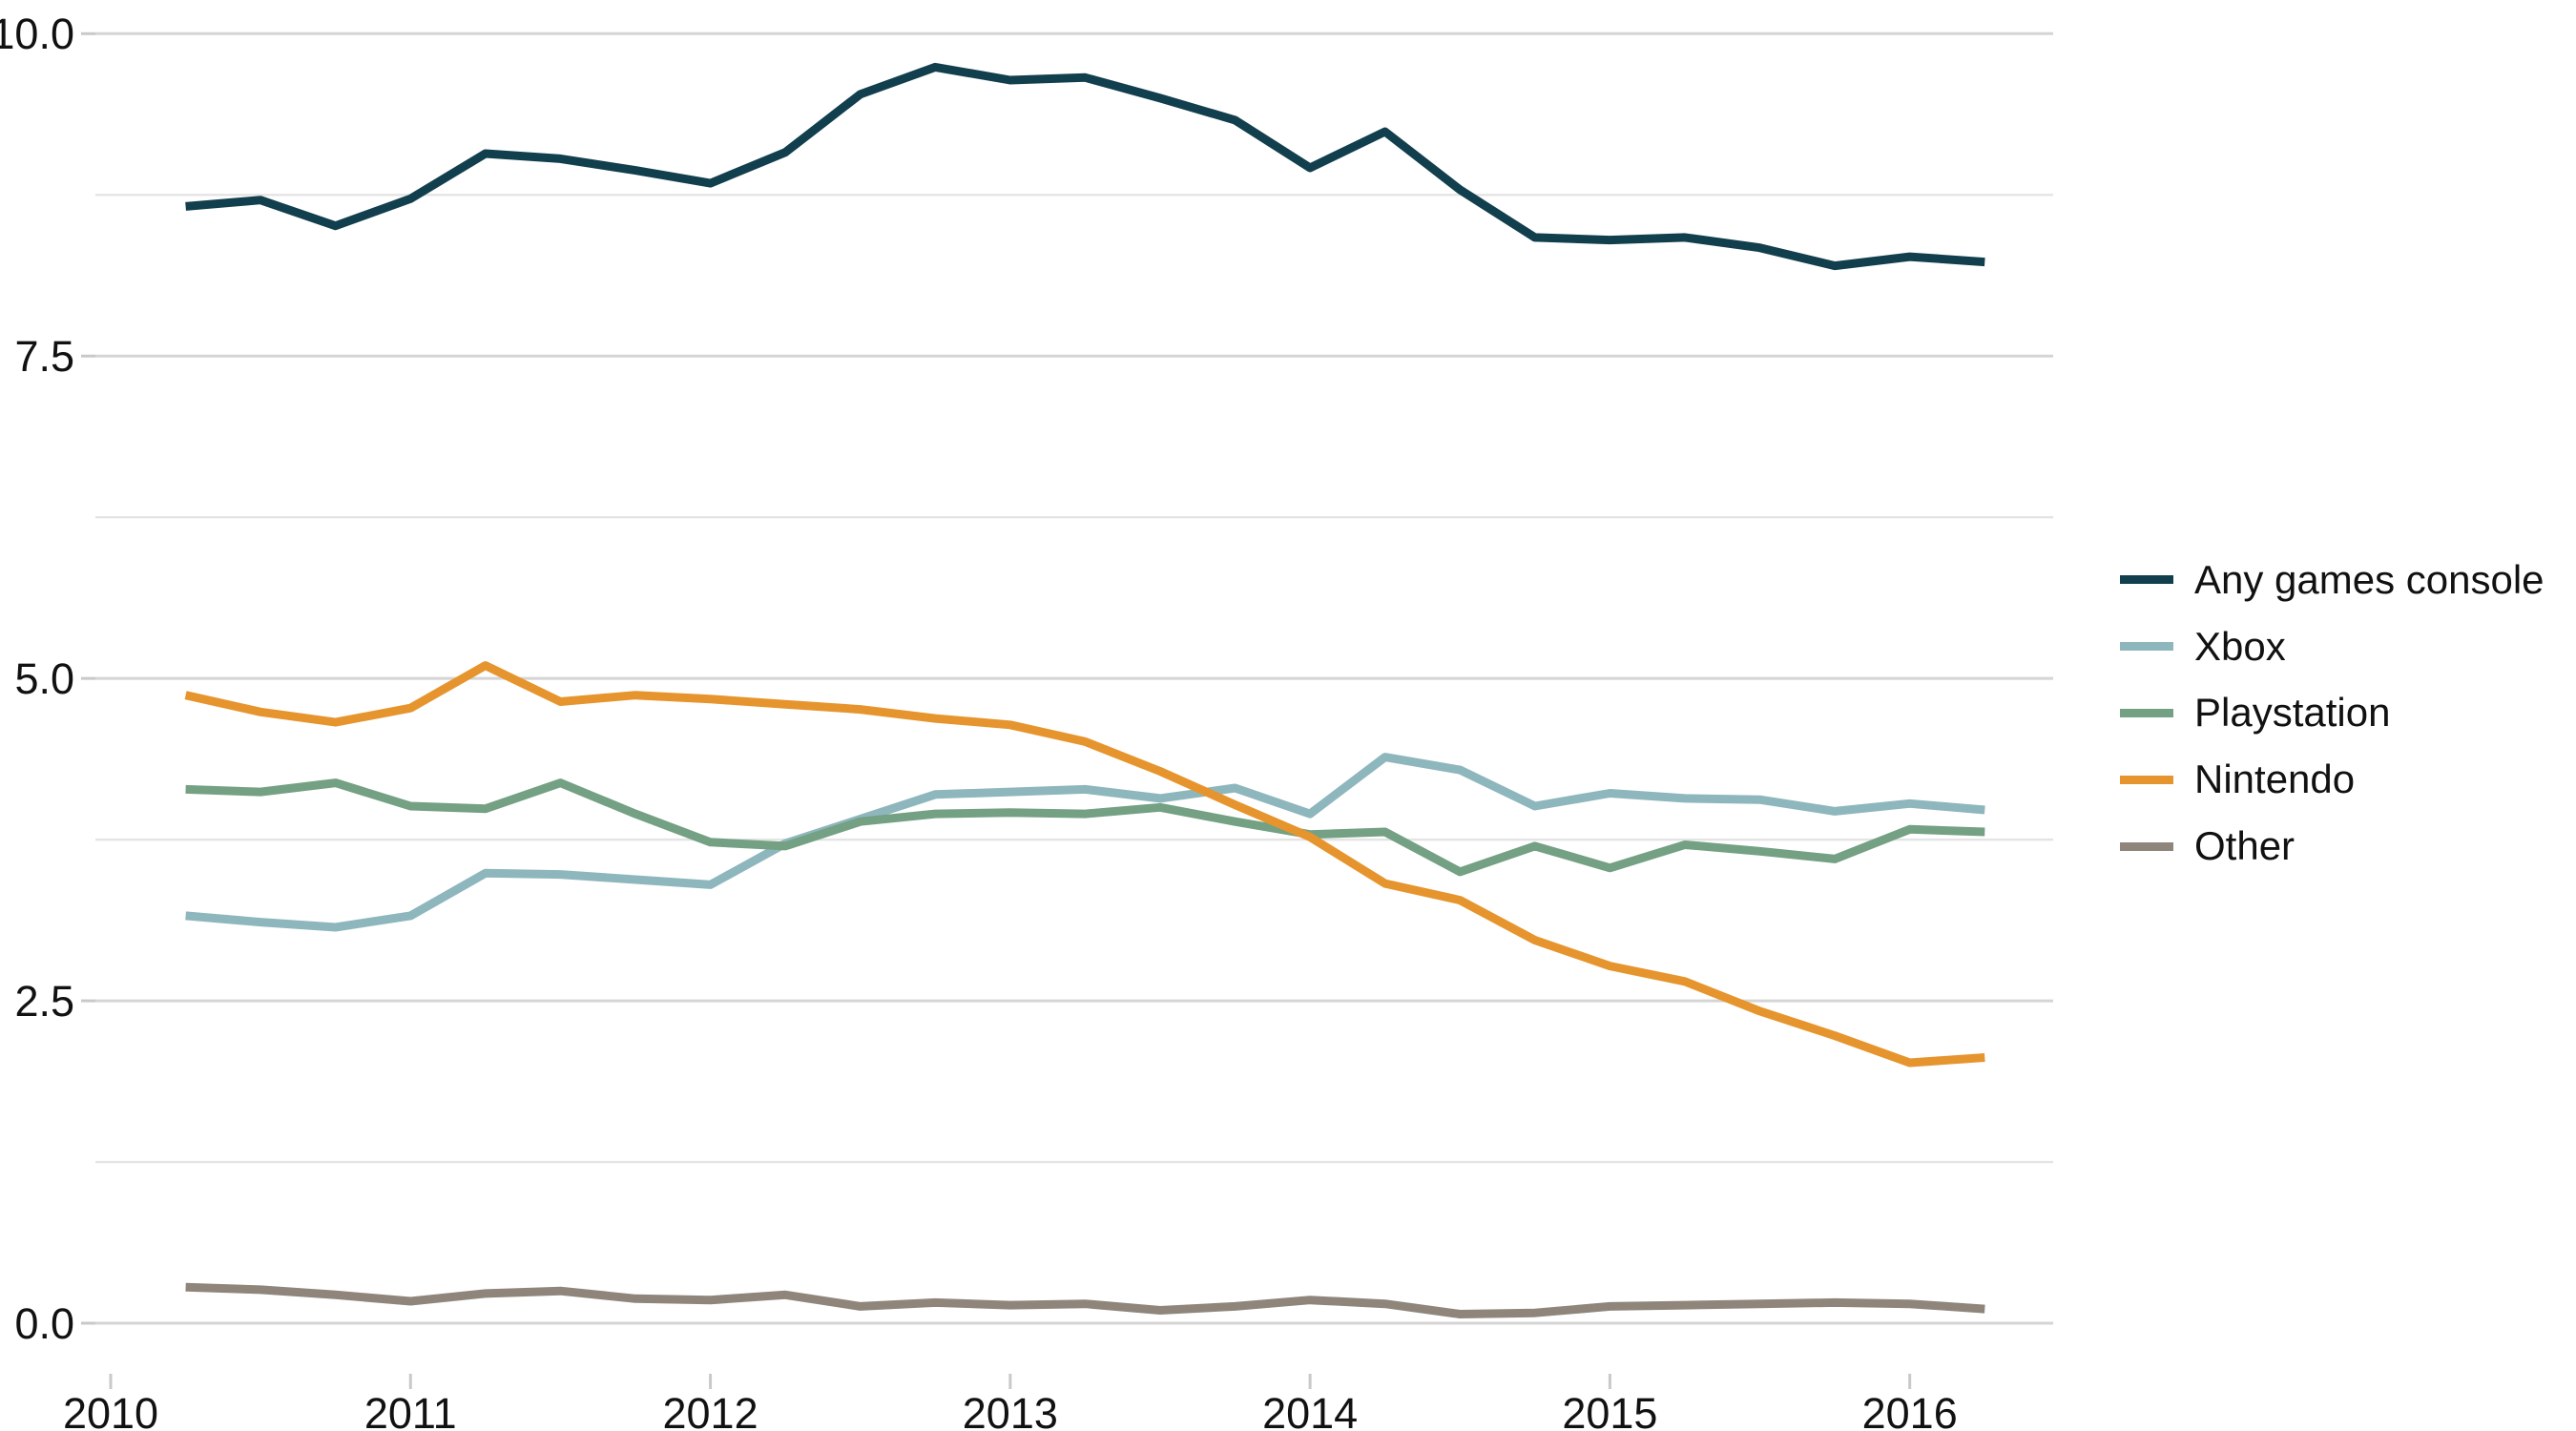  I want to click on legend-label: Any games console, so click(2369, 579).